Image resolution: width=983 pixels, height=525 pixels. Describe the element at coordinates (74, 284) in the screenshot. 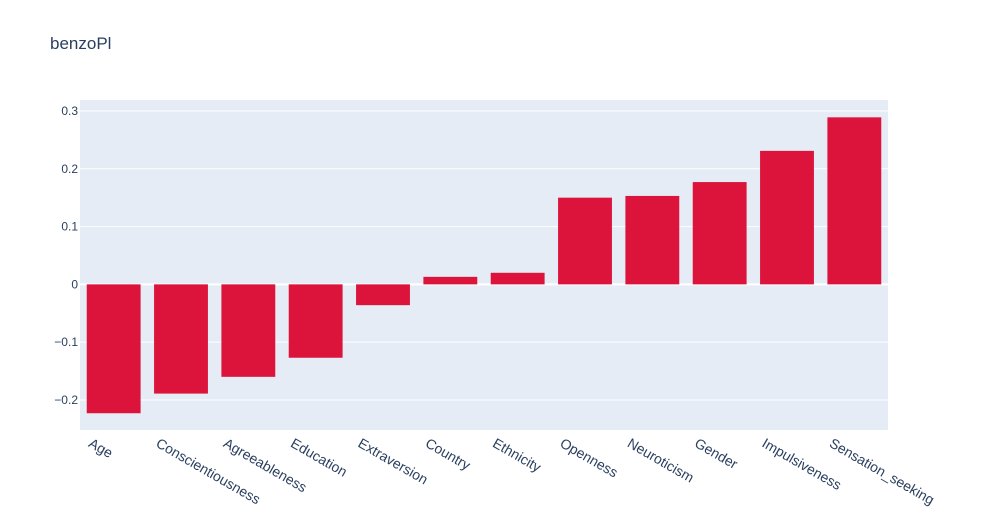

I see `y-tick-label: 0` at that location.